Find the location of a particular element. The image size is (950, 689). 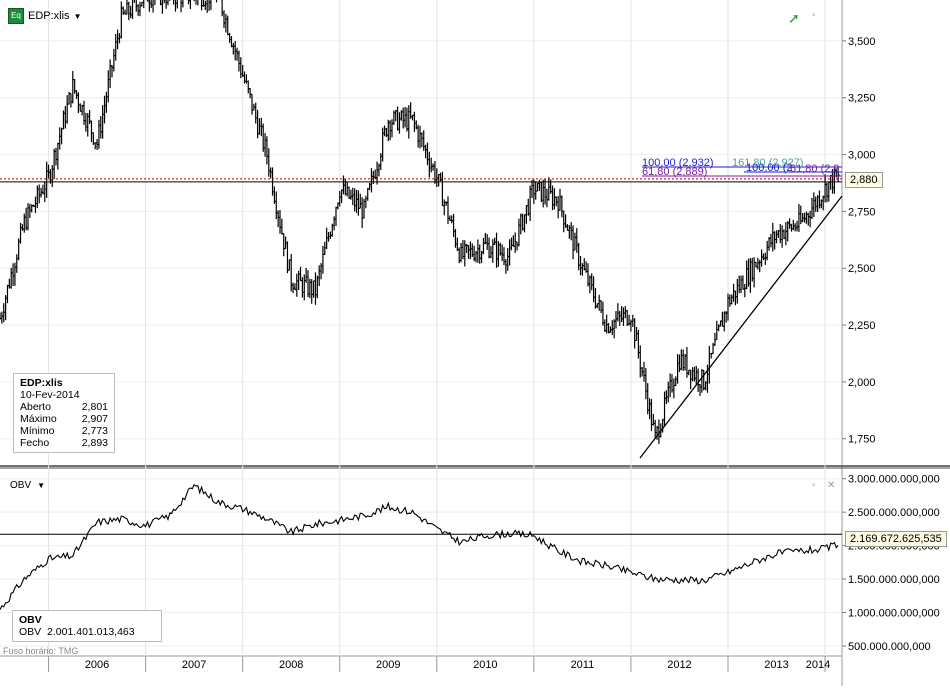

price-tick-label: 2,250 is located at coordinates (862, 326).